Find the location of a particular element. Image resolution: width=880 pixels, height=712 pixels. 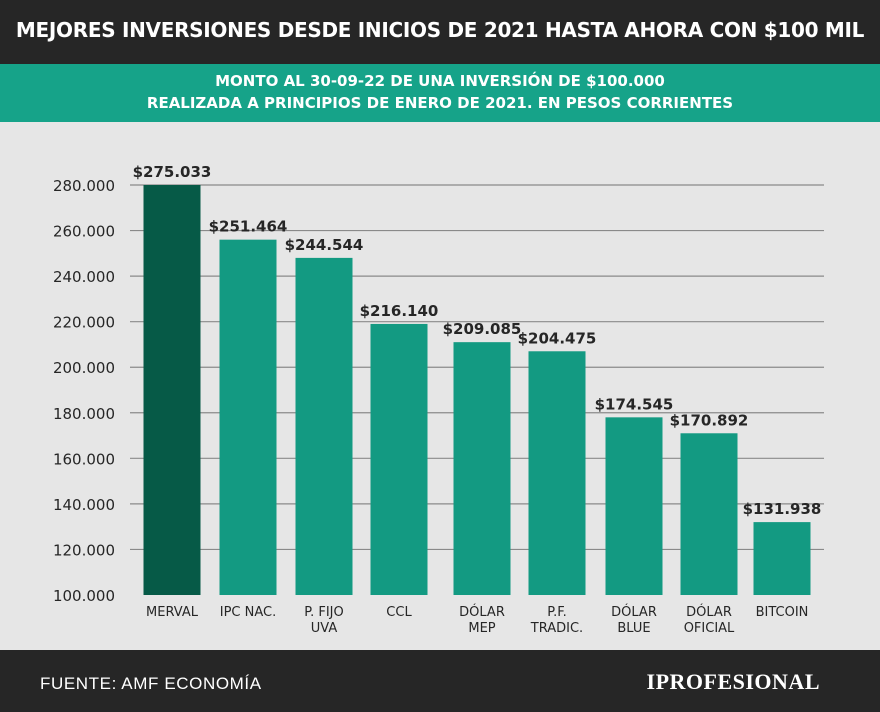

data-label: $275.033 is located at coordinates (172, 172).